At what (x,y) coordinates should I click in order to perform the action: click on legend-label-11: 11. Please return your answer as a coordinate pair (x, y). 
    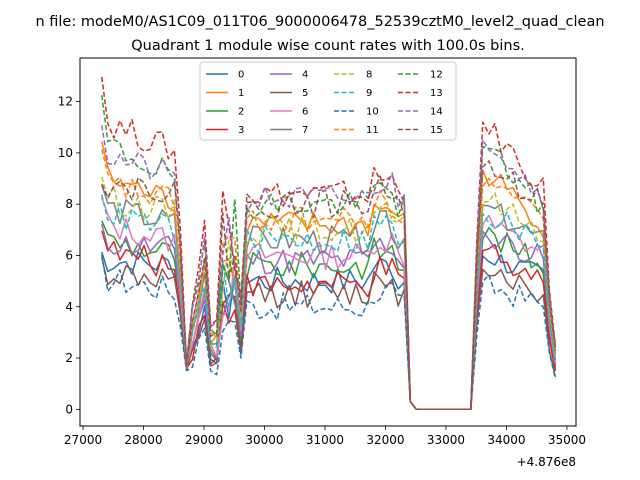
    Looking at the image, I should click on (372, 130).